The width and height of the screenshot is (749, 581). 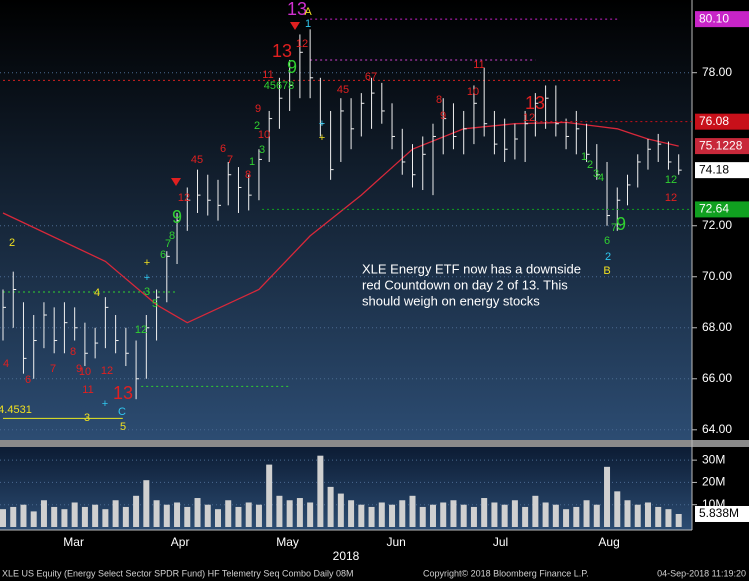 I want to click on level-label: 76.08, so click(x=714, y=121).